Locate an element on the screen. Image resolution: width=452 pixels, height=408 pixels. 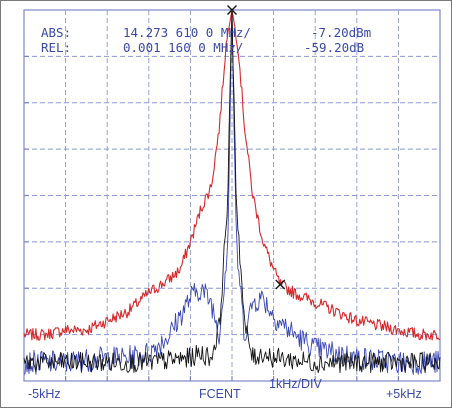
x-tick-left: -5kHz is located at coordinates (44, 394).